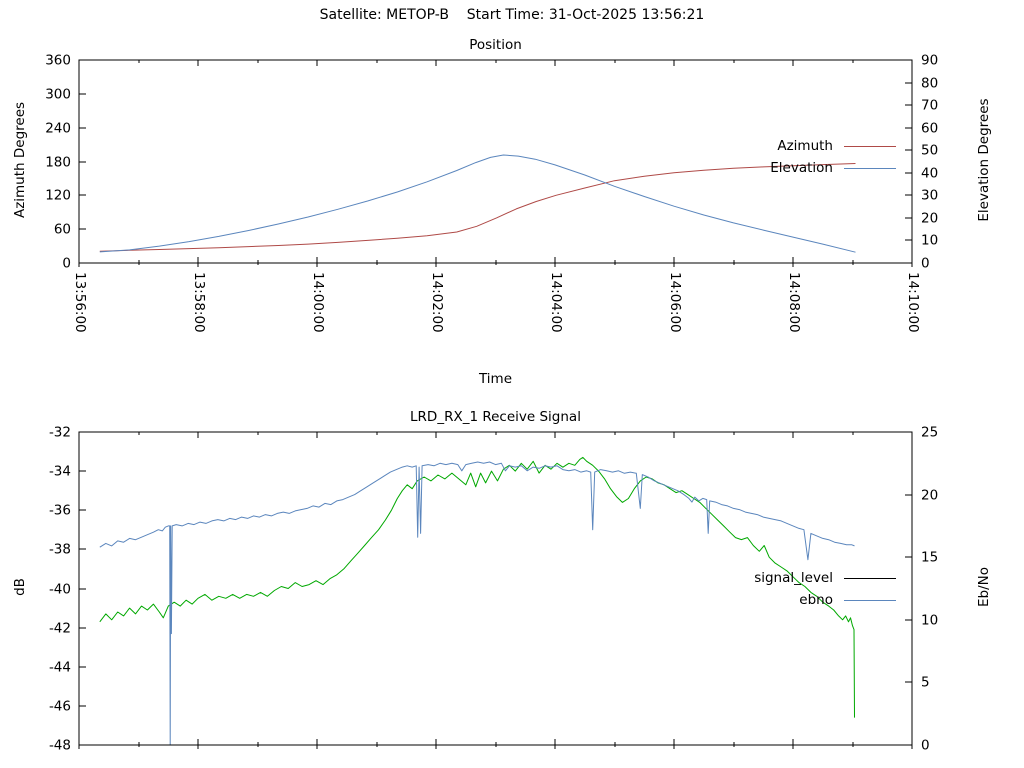 This screenshot has width=1024, height=768. I want to click on tick-label: 25, so click(929, 433).